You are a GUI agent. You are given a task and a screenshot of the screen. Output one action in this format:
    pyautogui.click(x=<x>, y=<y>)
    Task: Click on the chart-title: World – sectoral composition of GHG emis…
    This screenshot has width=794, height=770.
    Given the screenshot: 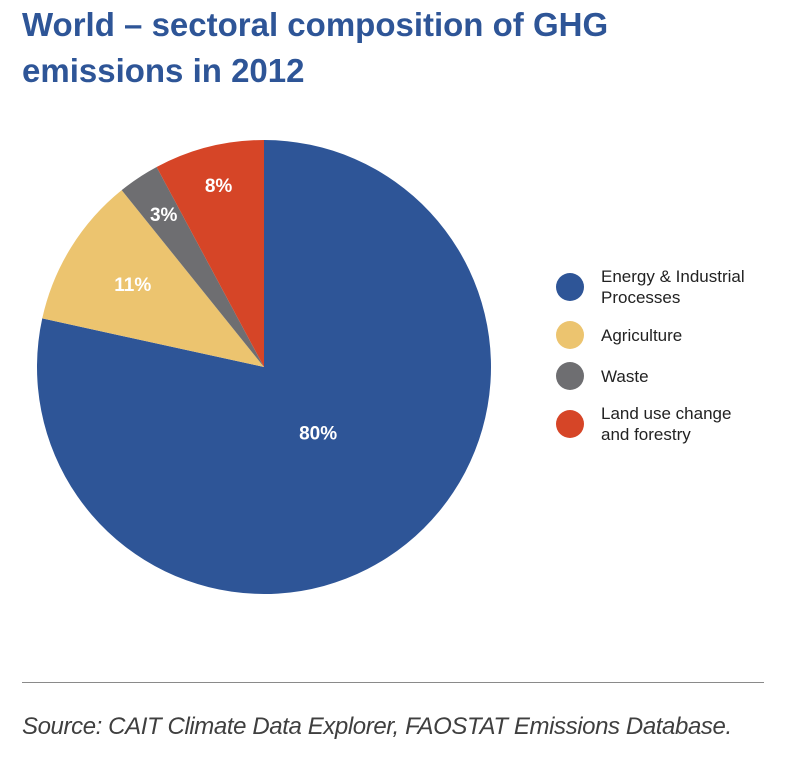 What is the action you would take?
    pyautogui.click(x=315, y=47)
    